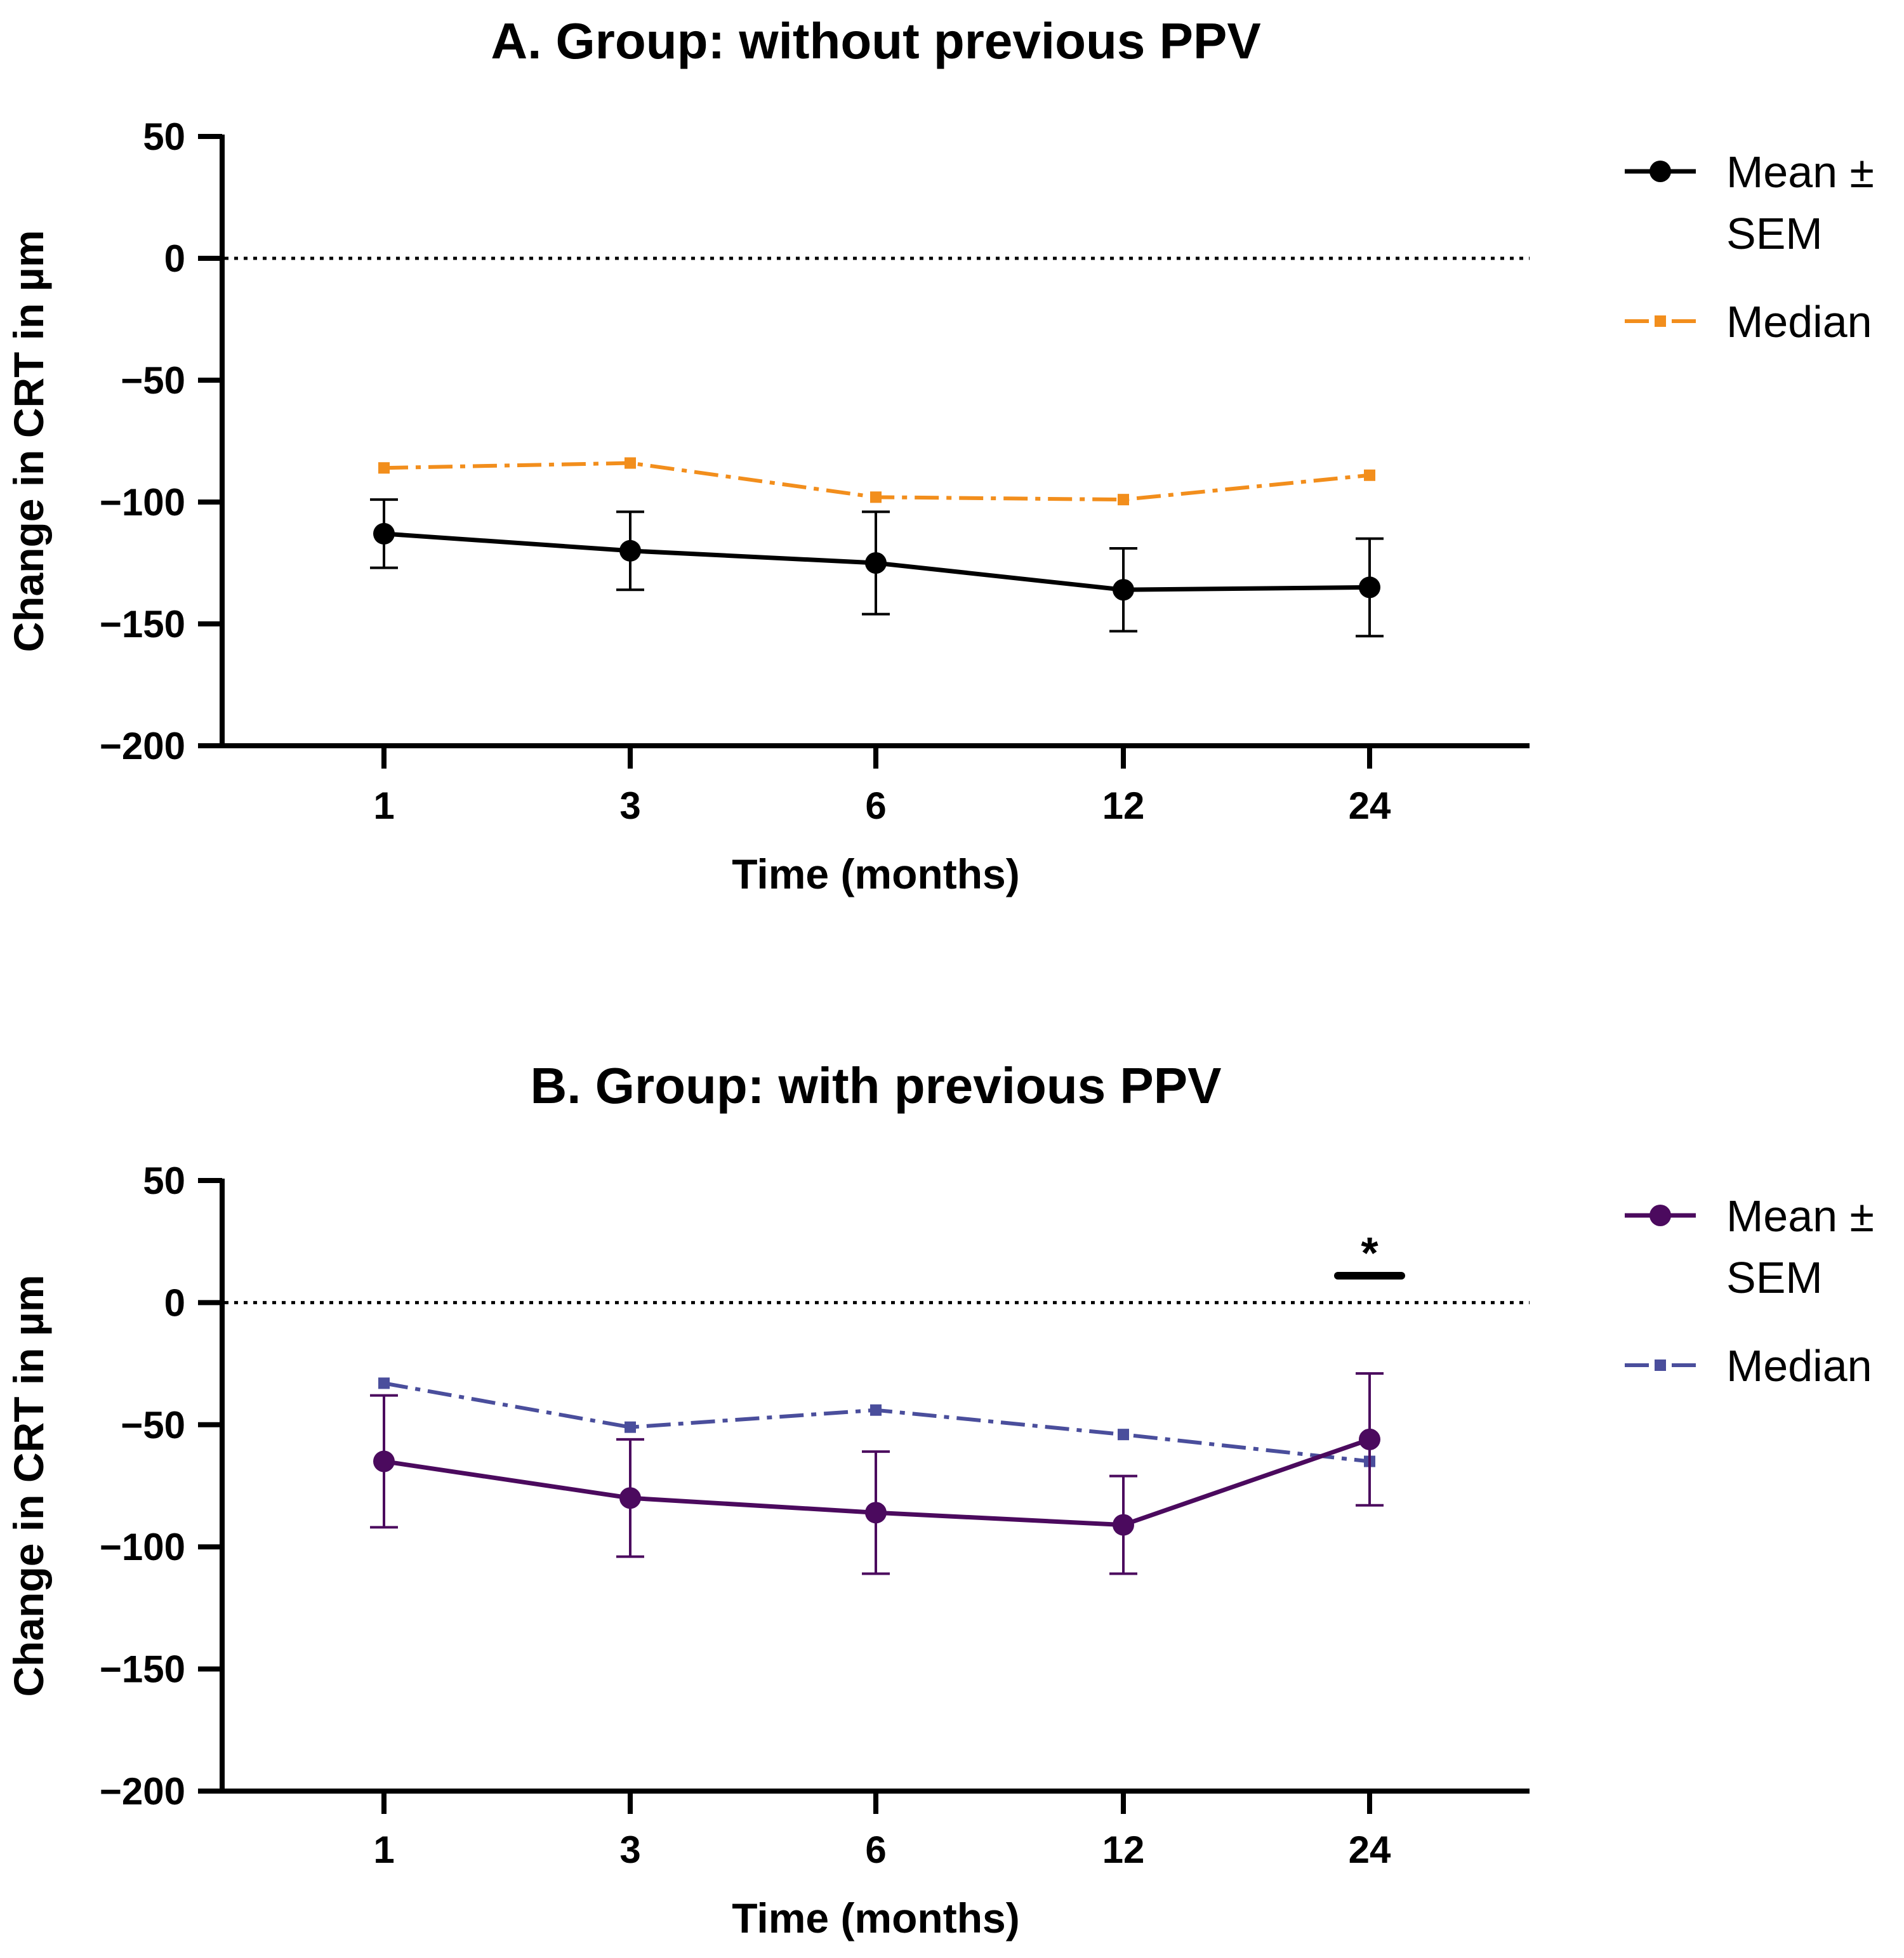  Describe the element at coordinates (1369, 1253) in the screenshot. I see `significance-asterisk: *` at that location.